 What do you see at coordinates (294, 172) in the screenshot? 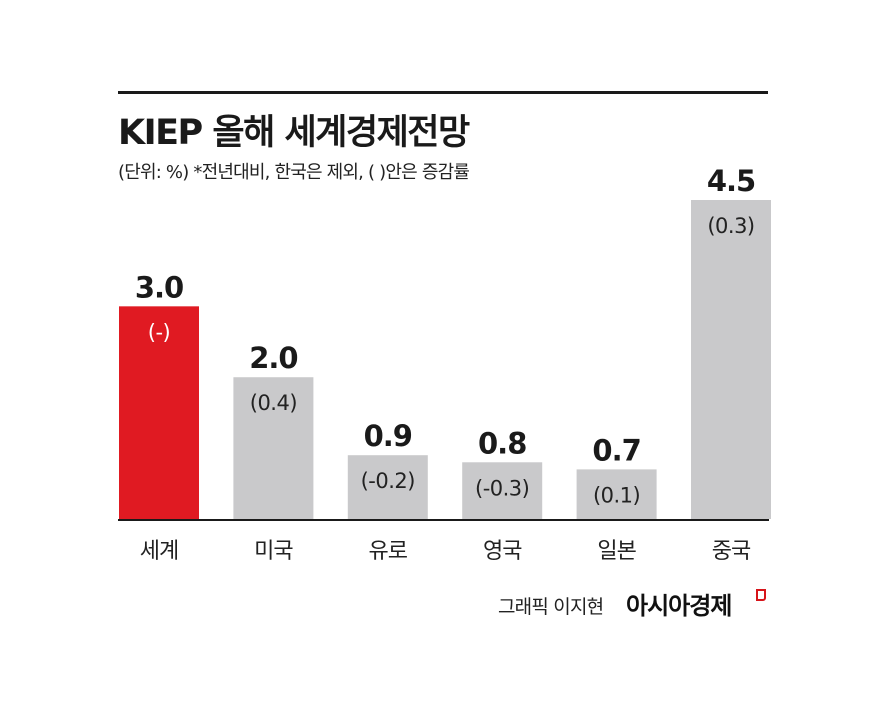
I see `chart-subtitle: (단위: %) *전년대비, 한국은 제외, ( )안은 증감률` at bounding box center [294, 172].